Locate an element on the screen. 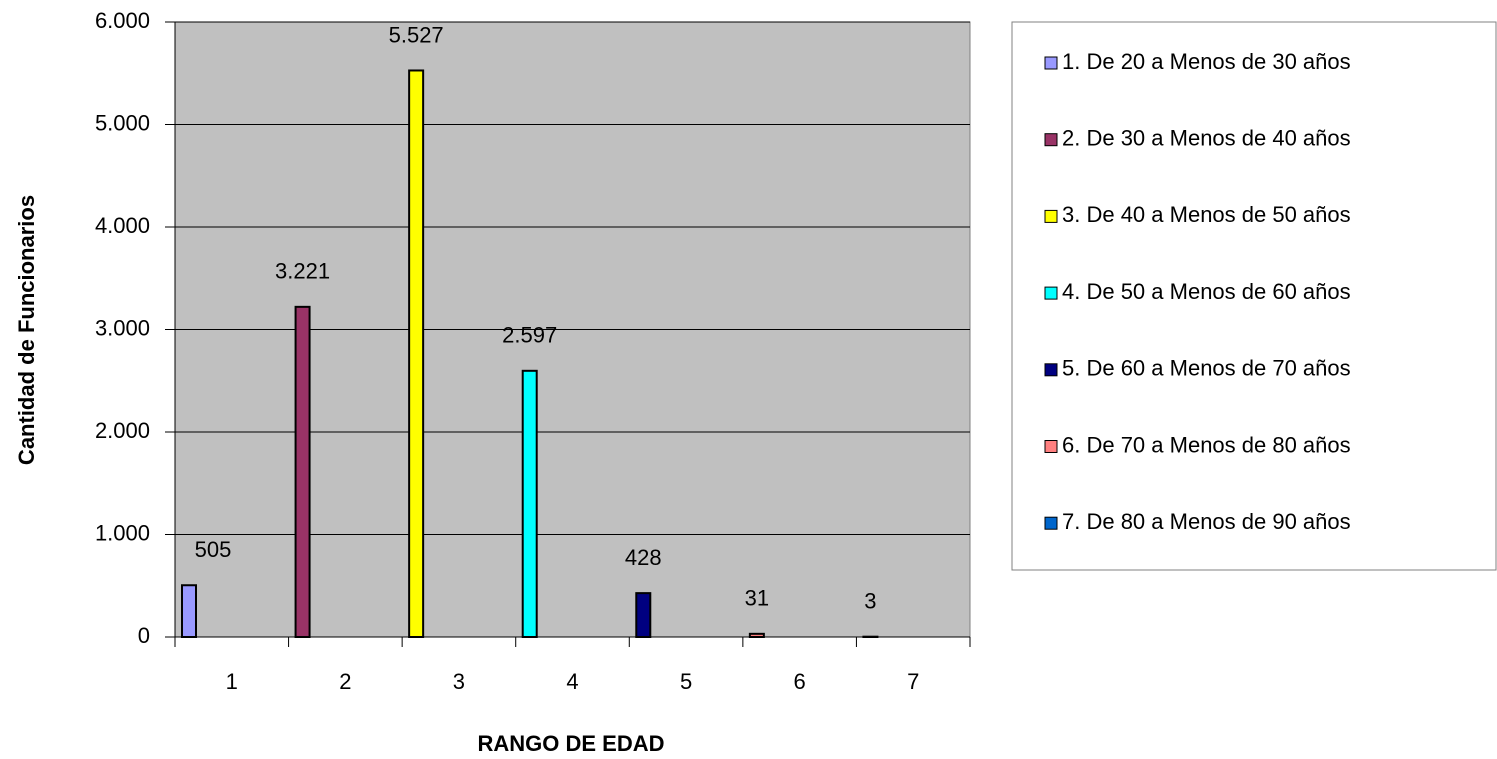  y-tick-label: 5.000 is located at coordinates (122, 122).